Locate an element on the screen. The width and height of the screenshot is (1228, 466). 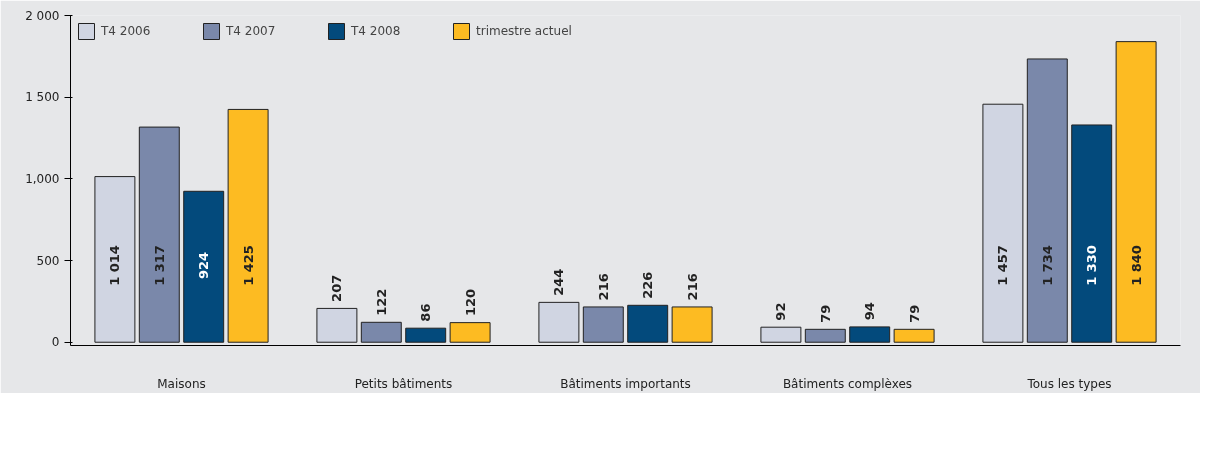
y-tick-label: 1 500 is located at coordinates (42, 97).